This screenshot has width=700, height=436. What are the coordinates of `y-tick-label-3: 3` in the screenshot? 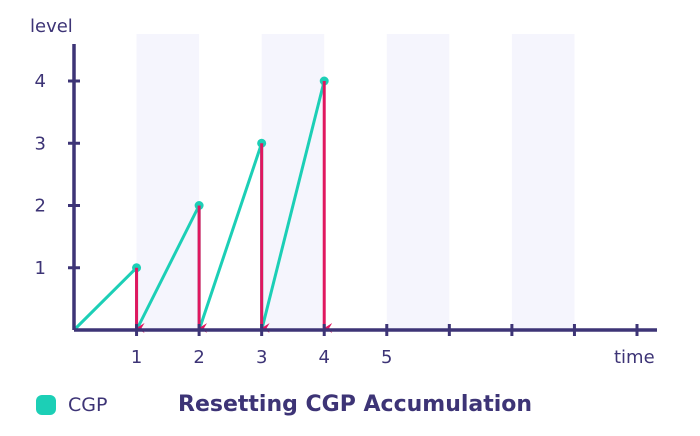 It's located at (40, 143).